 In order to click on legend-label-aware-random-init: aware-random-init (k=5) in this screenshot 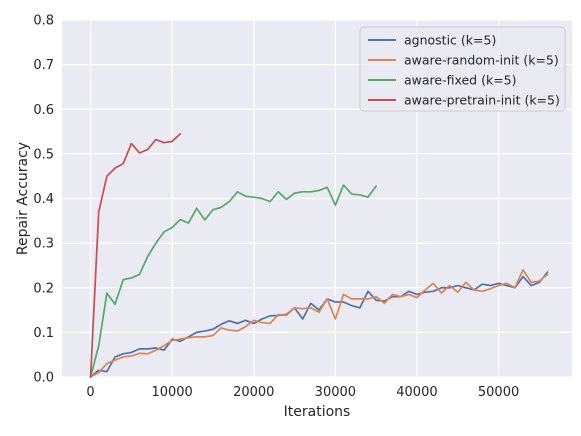, I will do `click(481, 60)`.